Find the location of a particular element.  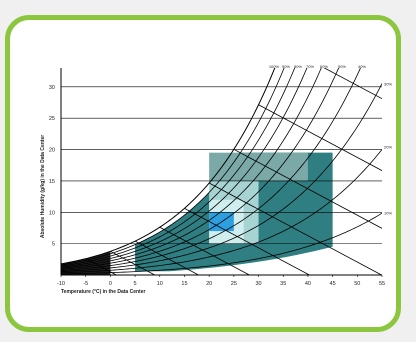

x-tick-label: -5 is located at coordinates (85, 284).